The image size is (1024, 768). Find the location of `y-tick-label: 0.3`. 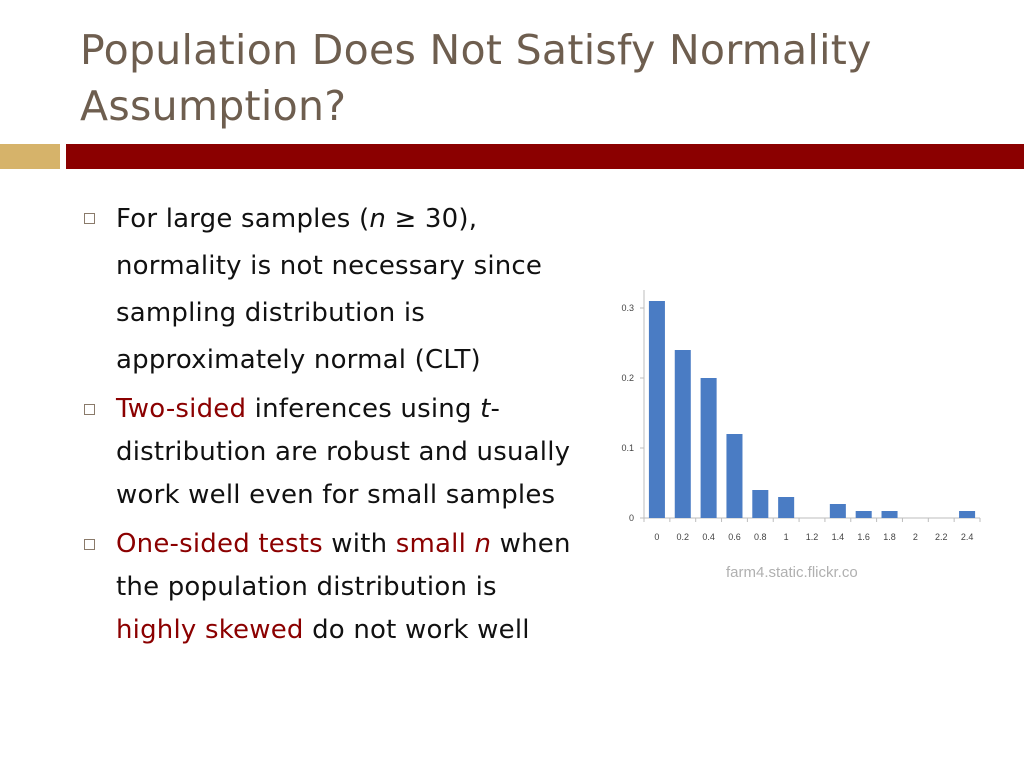

y-tick-label: 0.3 is located at coordinates (627, 308).